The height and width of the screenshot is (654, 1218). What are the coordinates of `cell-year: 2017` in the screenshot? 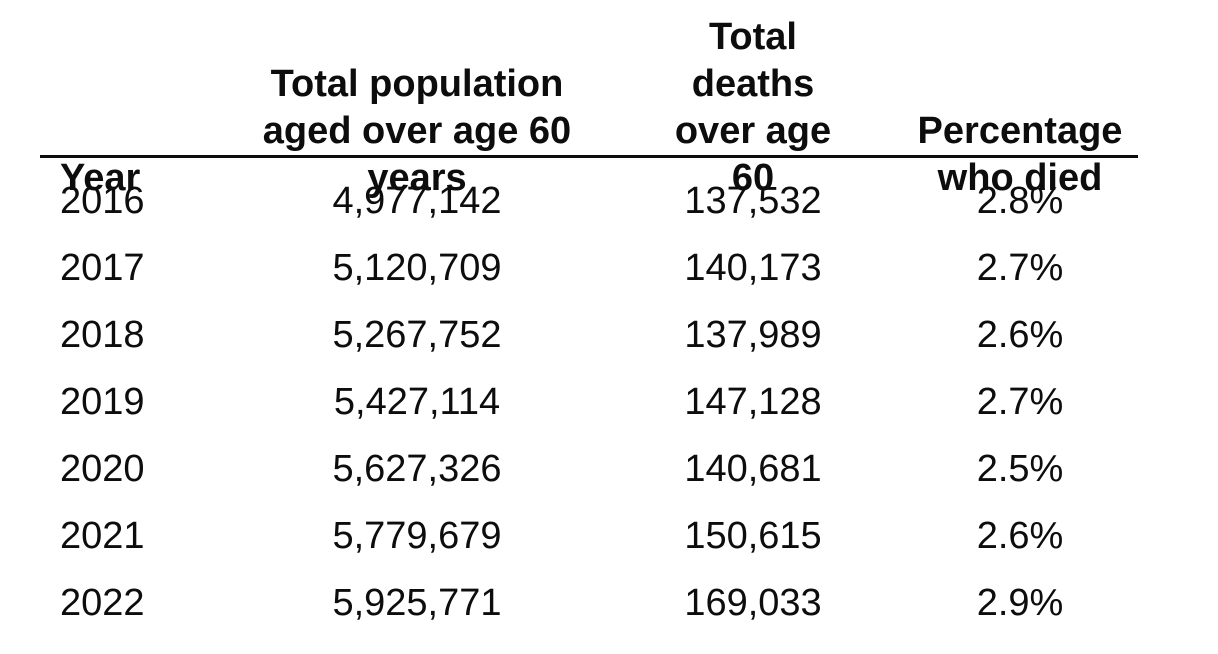 It's located at (102, 268).